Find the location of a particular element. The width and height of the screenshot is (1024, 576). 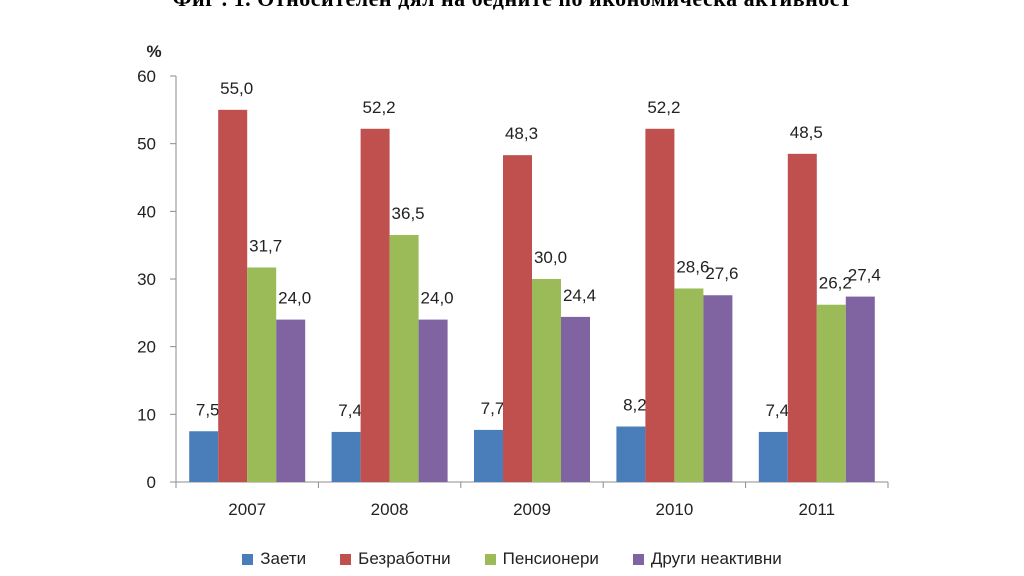

y-tick-label: 0 is located at coordinates (151, 482).